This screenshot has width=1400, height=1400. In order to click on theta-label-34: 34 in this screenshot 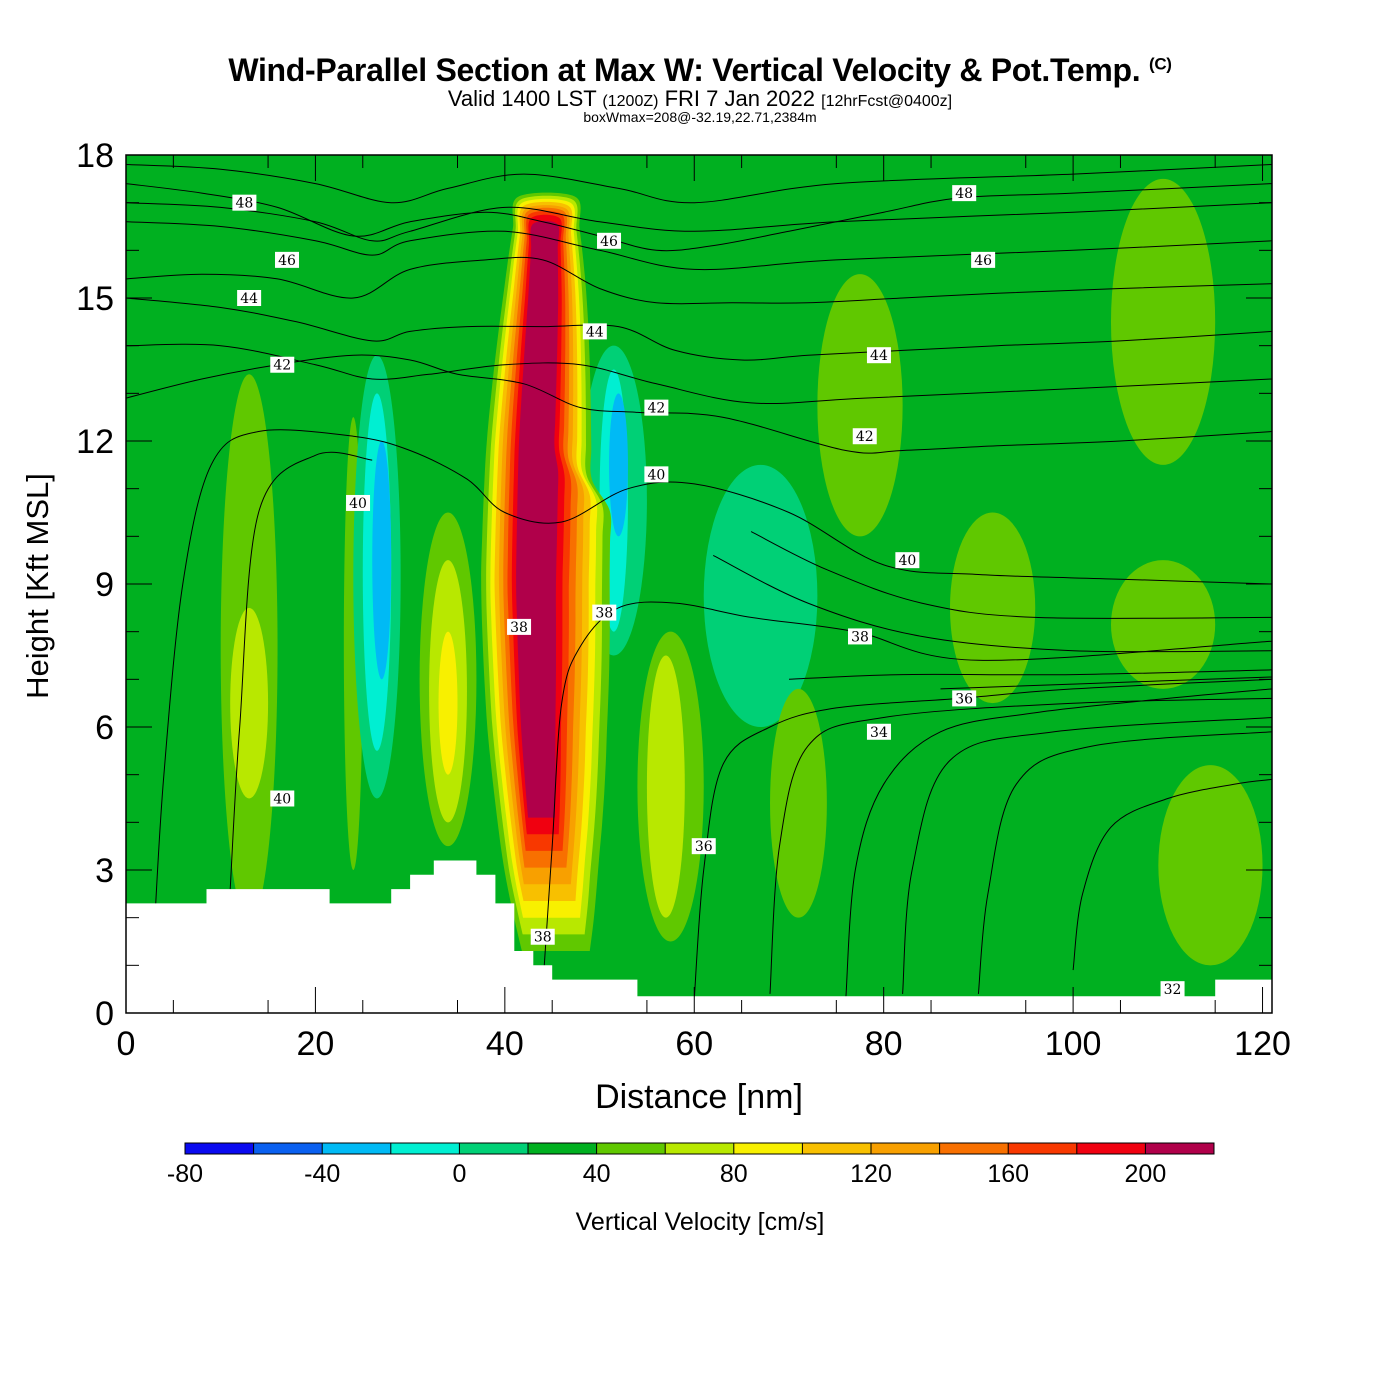, I will do `click(878, 732)`.